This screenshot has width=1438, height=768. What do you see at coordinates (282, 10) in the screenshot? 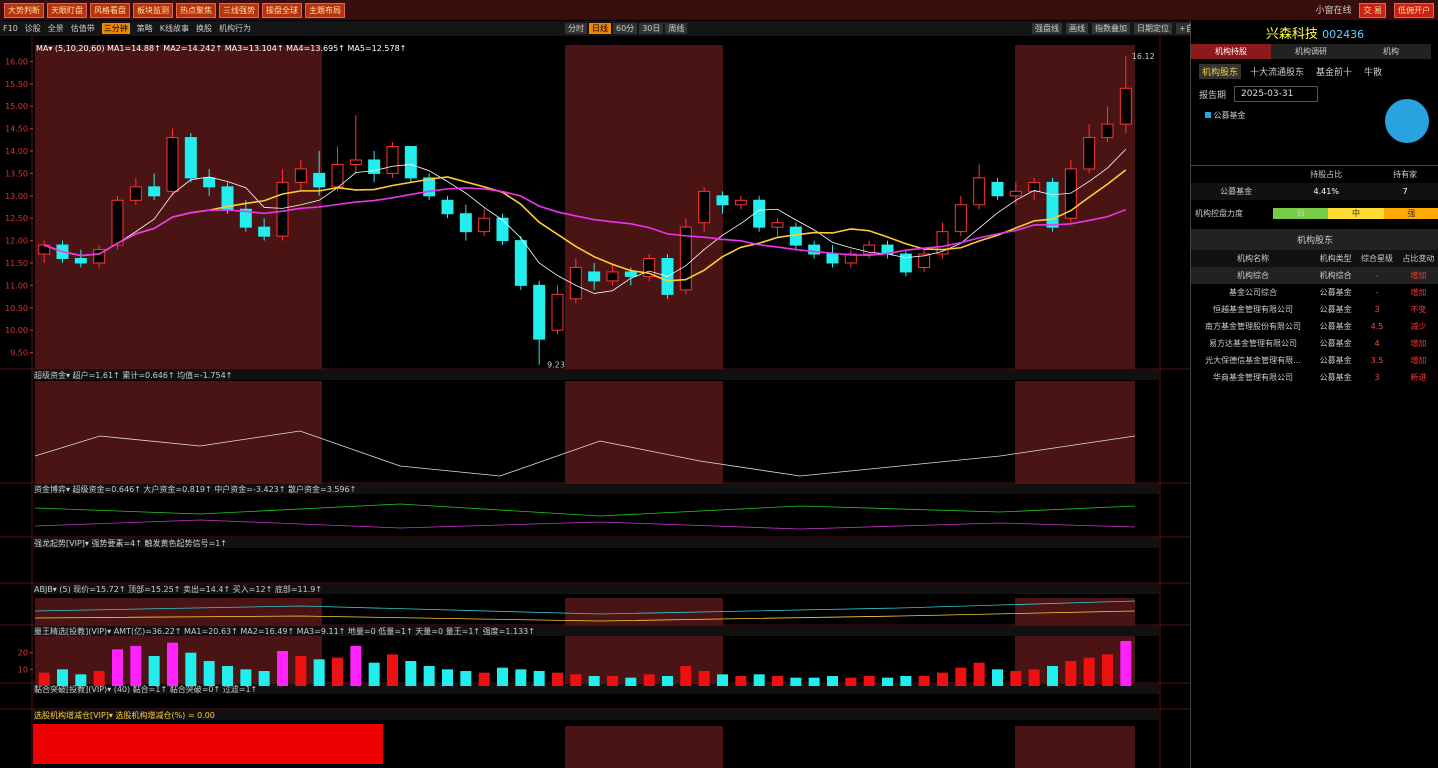
I see `toolbar-button: 操盘全球` at bounding box center [282, 10].